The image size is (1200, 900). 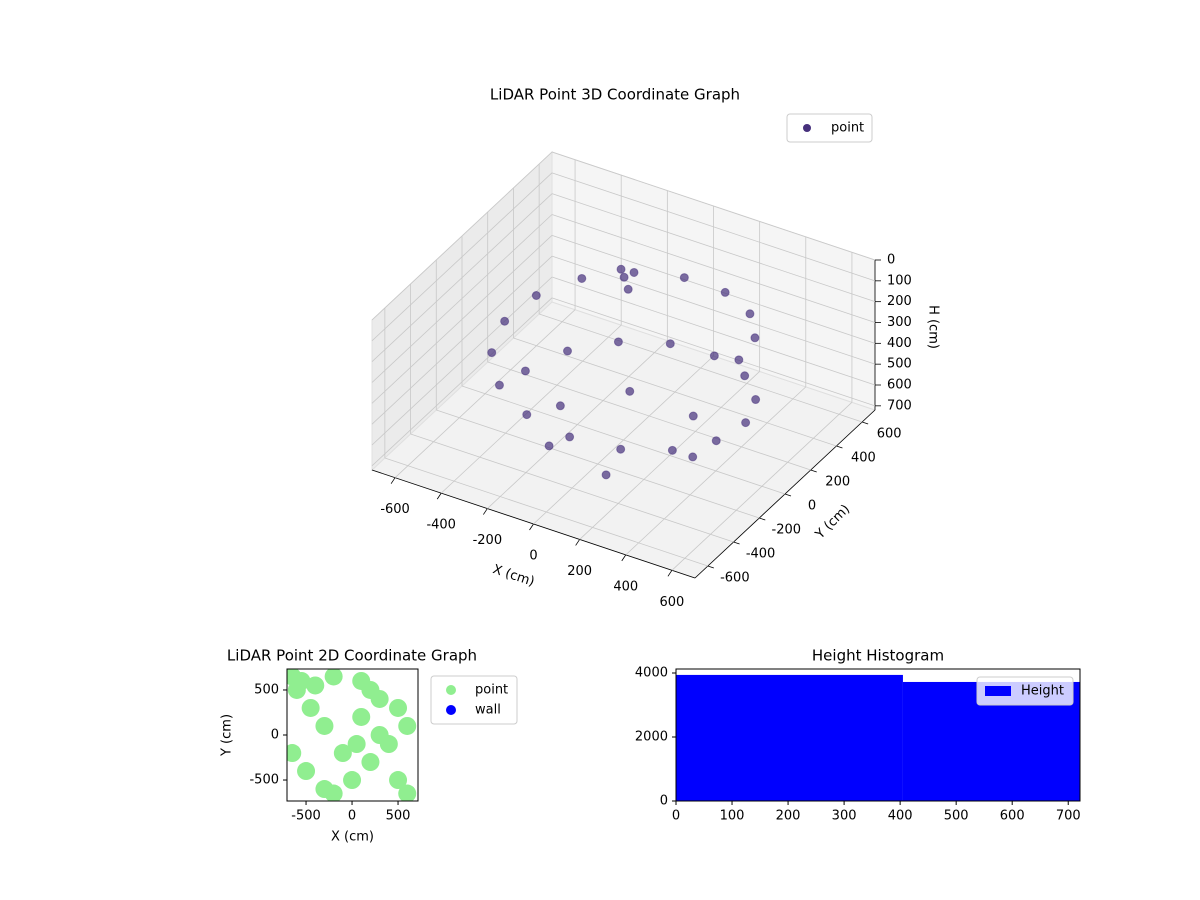 I want to click on y-tick-label: 400, so click(x=863, y=458).